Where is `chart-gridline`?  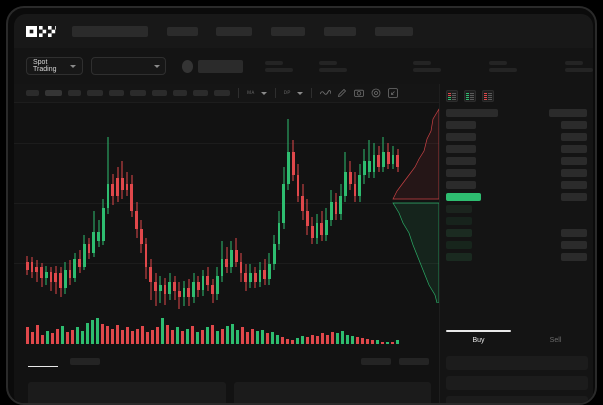 chart-gridline is located at coordinates (226, 203).